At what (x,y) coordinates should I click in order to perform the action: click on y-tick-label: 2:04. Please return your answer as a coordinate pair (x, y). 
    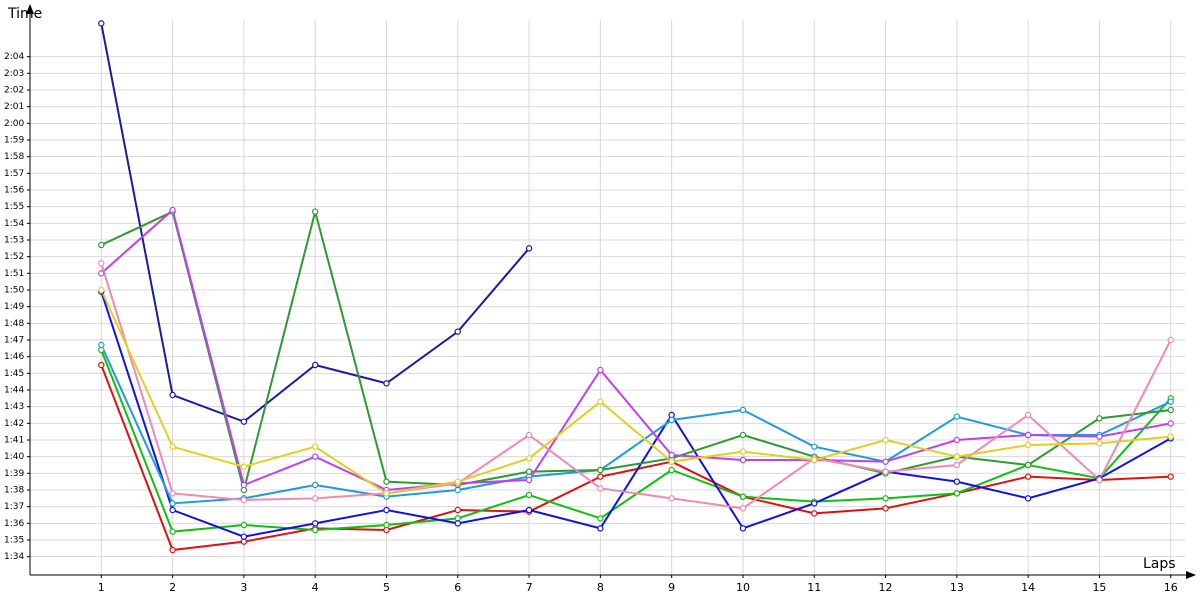
    Looking at the image, I should click on (14, 57).